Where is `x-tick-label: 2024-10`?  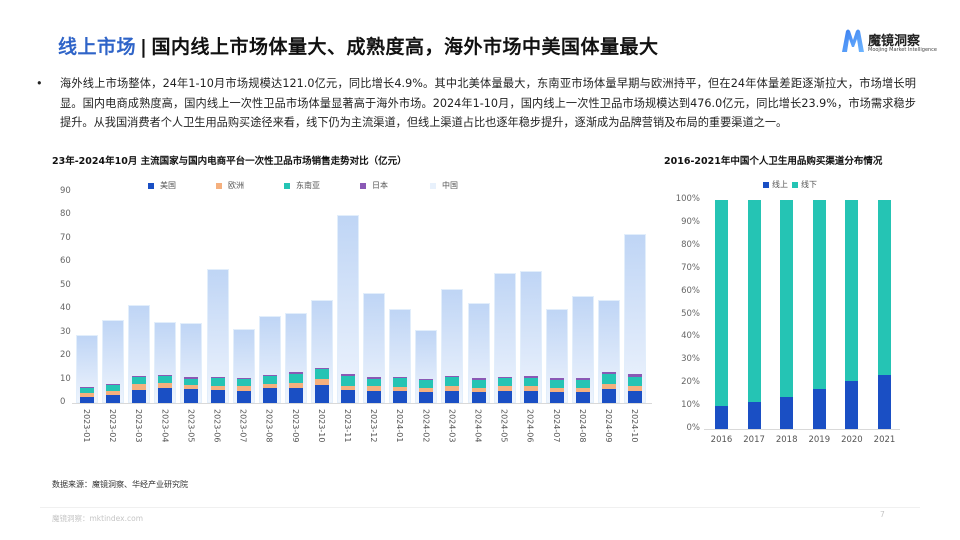 x-tick-label: 2024-10 is located at coordinates (635, 426).